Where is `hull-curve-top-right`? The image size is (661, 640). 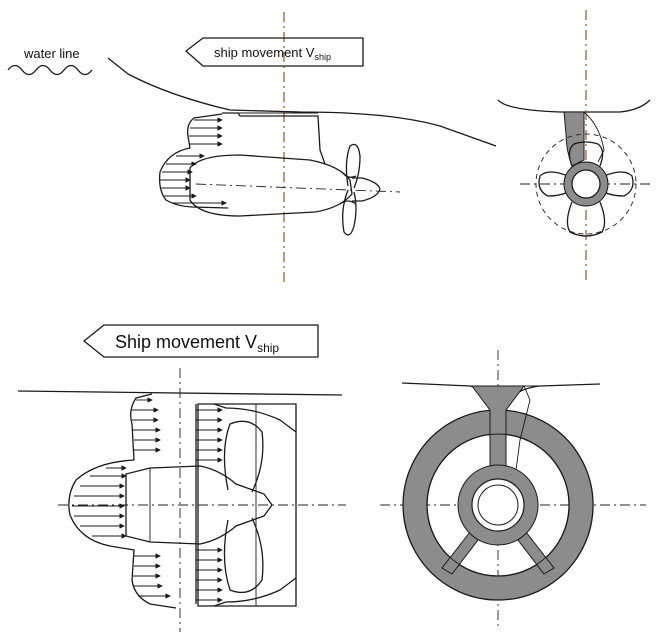
hull-curve-top-right is located at coordinates (574, 106).